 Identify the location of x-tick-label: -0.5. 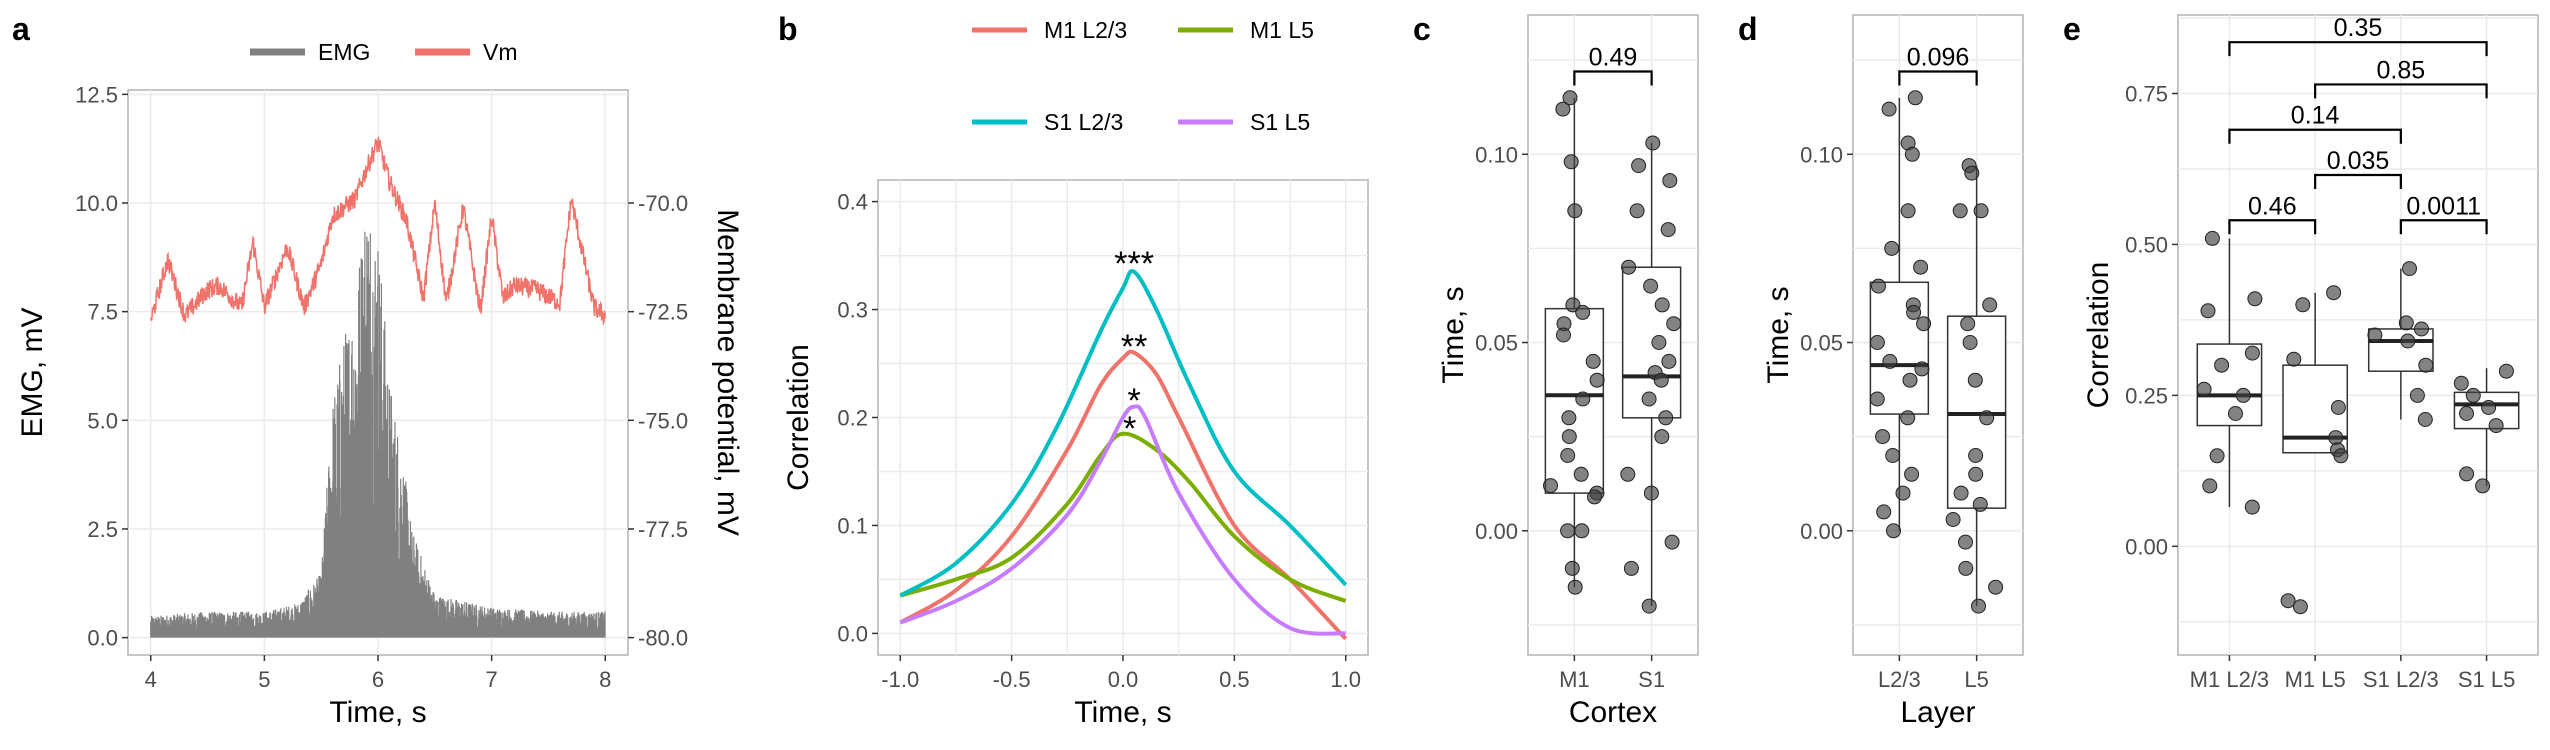
(1012, 679).